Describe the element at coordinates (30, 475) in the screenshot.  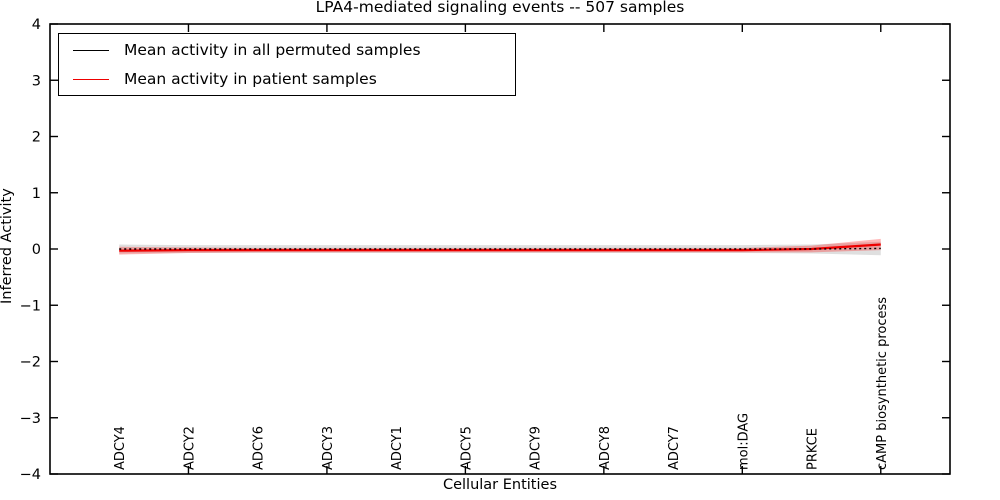
I see `y-tick-label: −4` at that location.